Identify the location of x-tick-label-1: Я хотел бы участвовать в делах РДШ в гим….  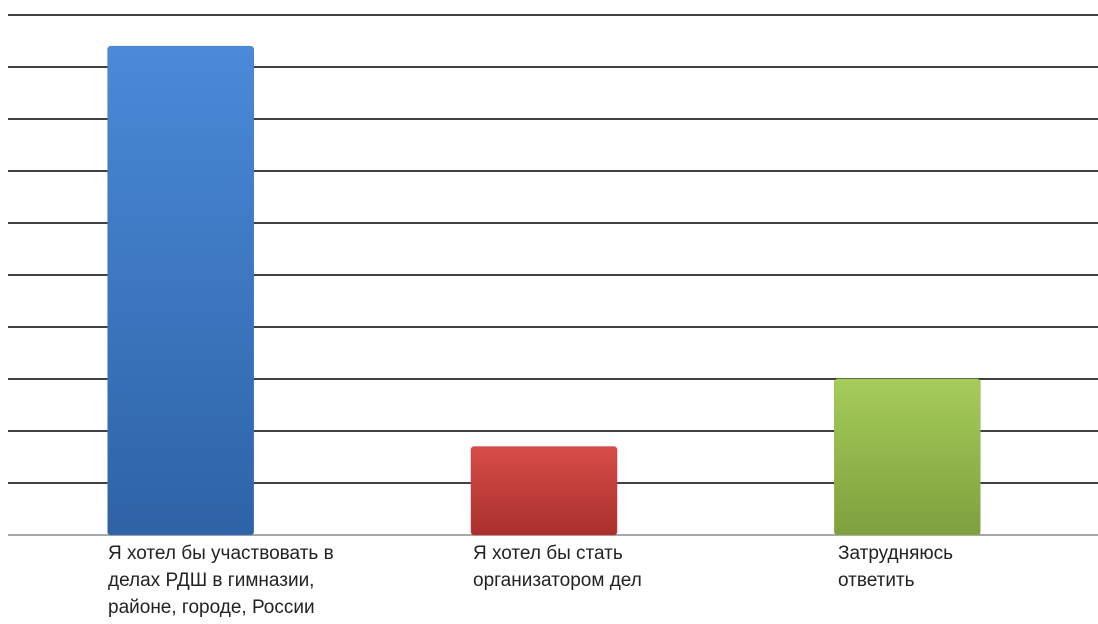
(221, 580).